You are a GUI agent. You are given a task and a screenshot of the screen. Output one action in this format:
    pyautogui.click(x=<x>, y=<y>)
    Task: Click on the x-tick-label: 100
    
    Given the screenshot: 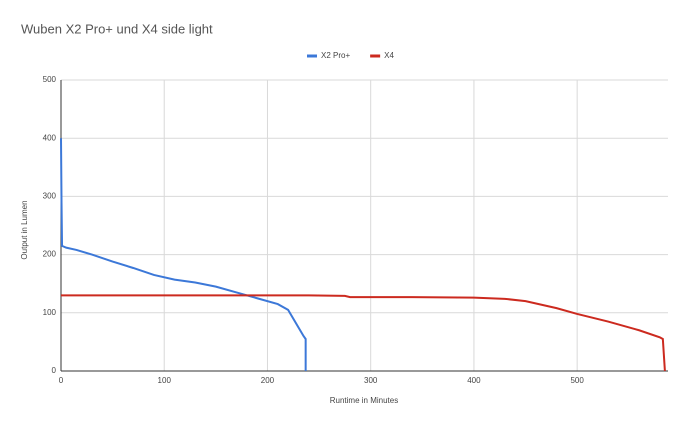 What is the action you would take?
    pyautogui.click(x=165, y=380)
    